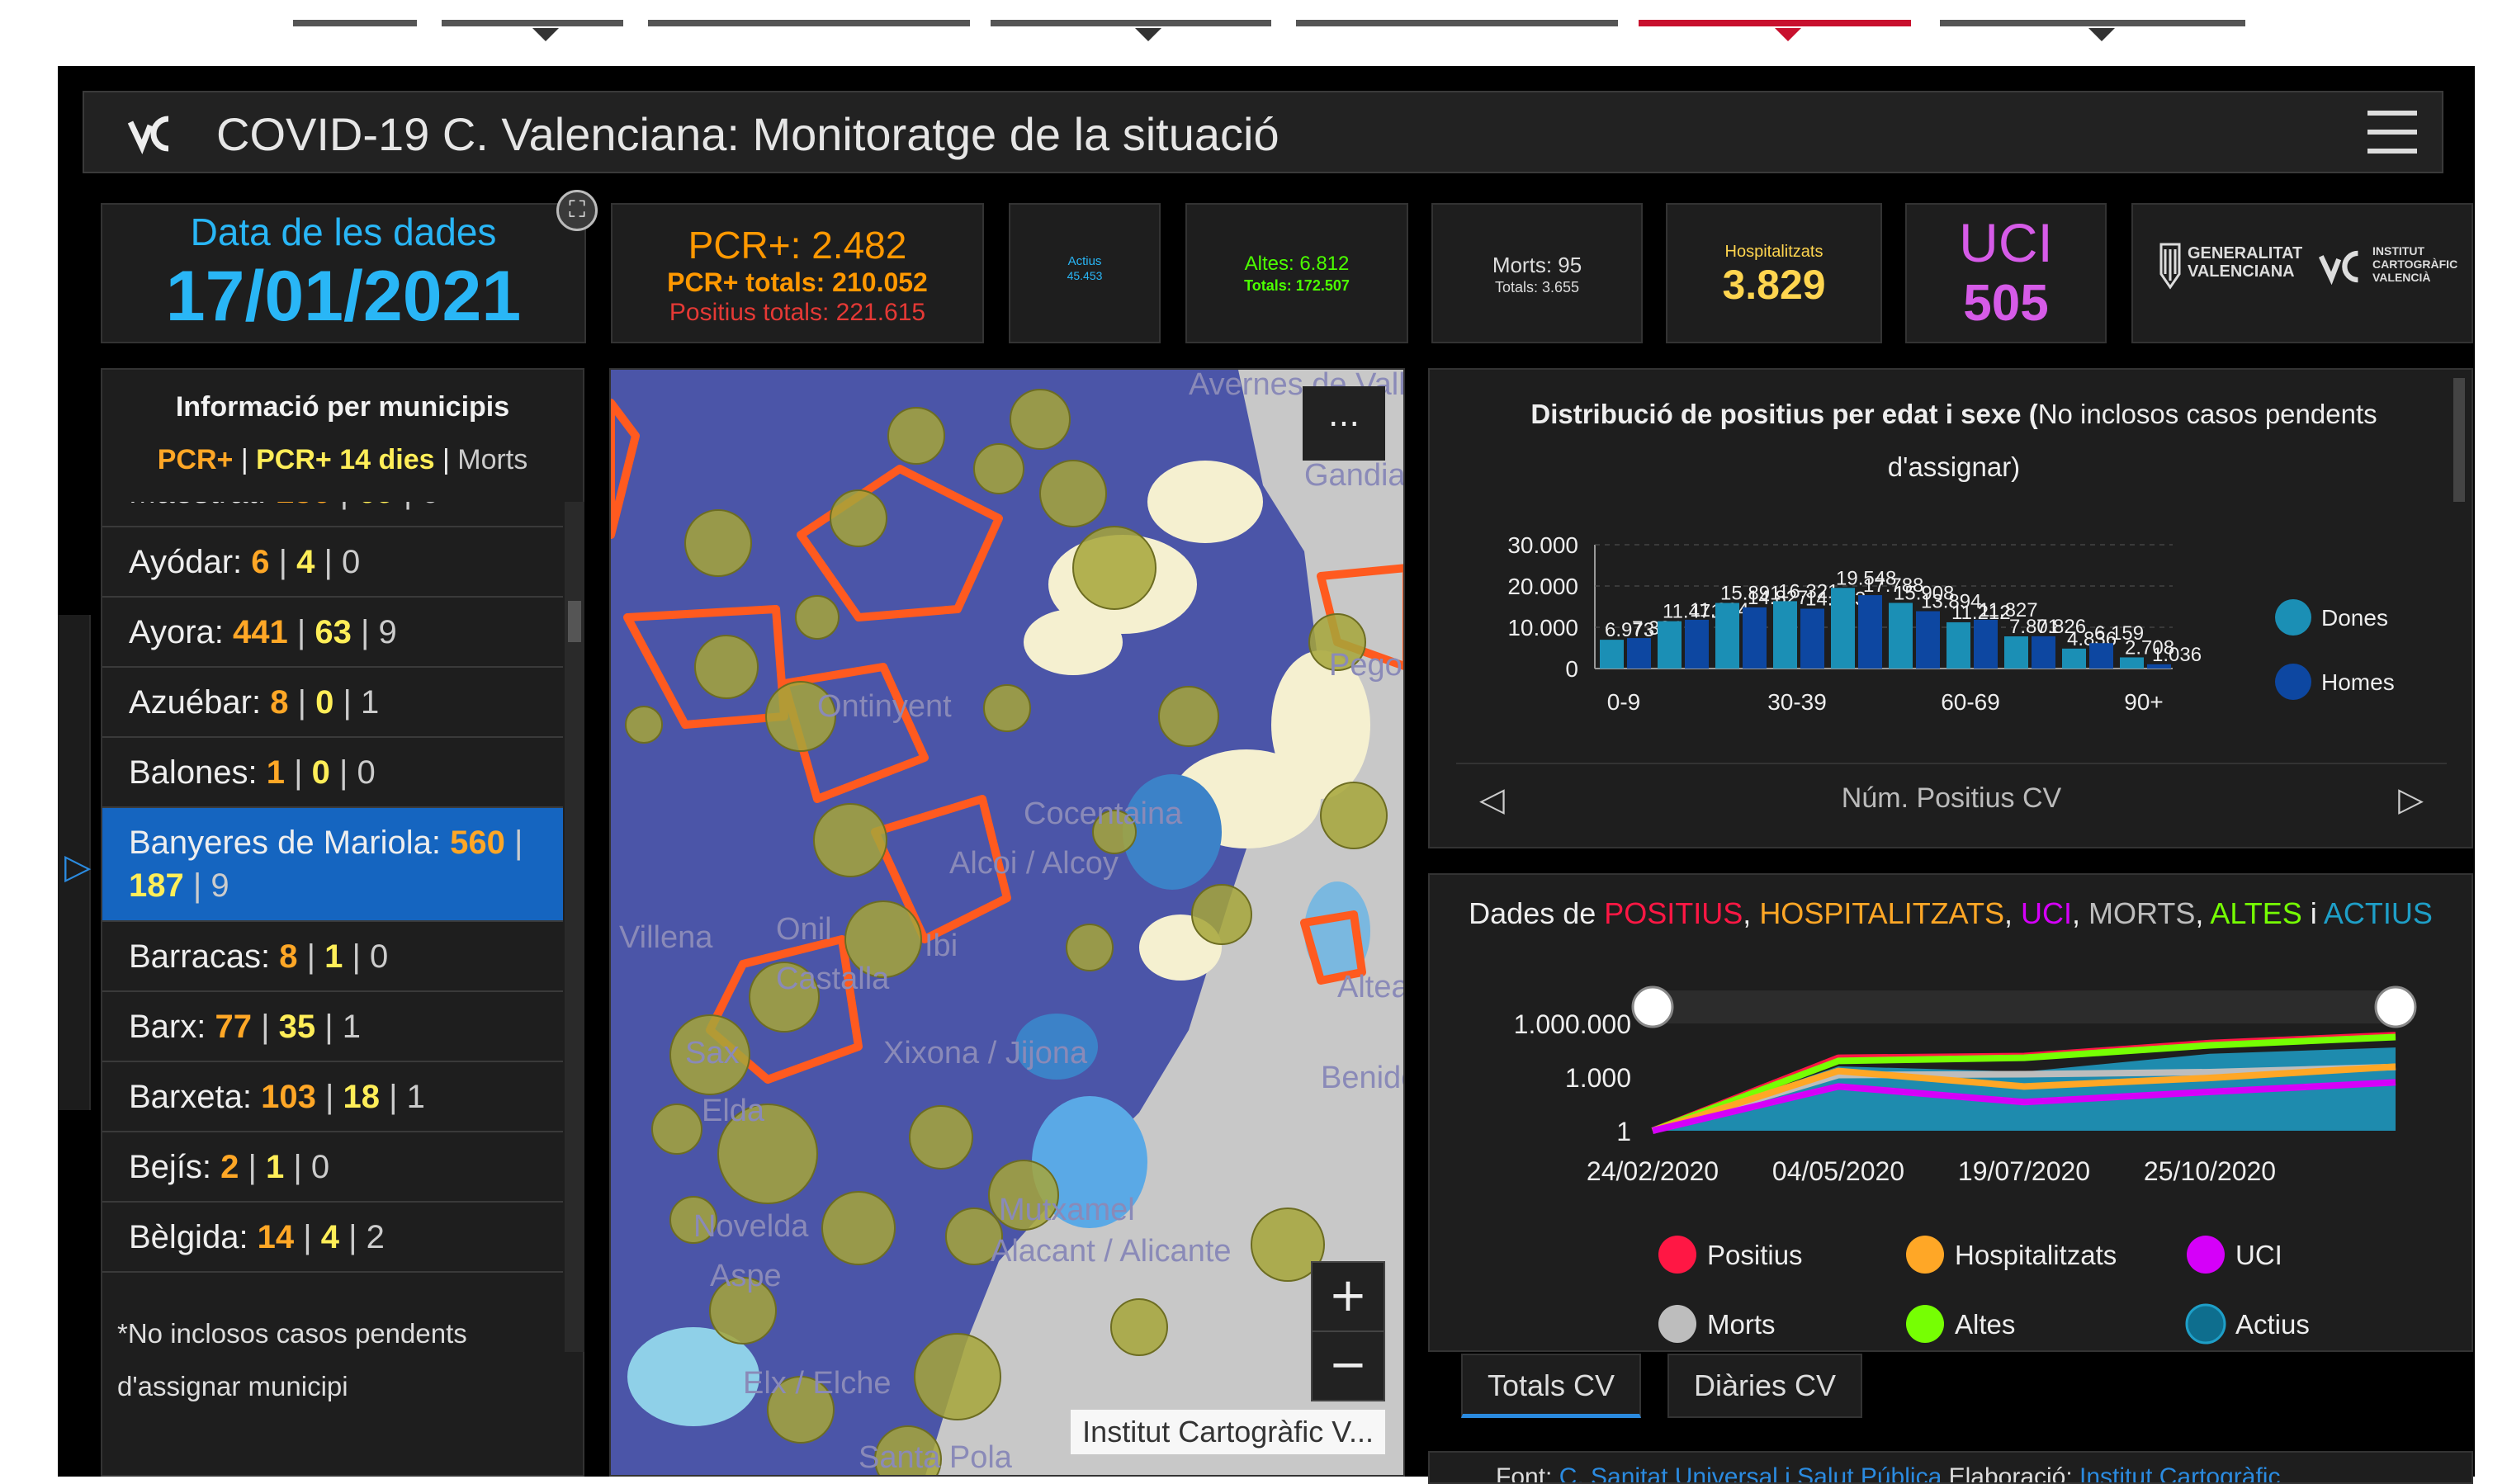 The height and width of the screenshot is (1484, 2507). What do you see at coordinates (2177, 655) in the screenshot?
I see `data-label: 1.036` at bounding box center [2177, 655].